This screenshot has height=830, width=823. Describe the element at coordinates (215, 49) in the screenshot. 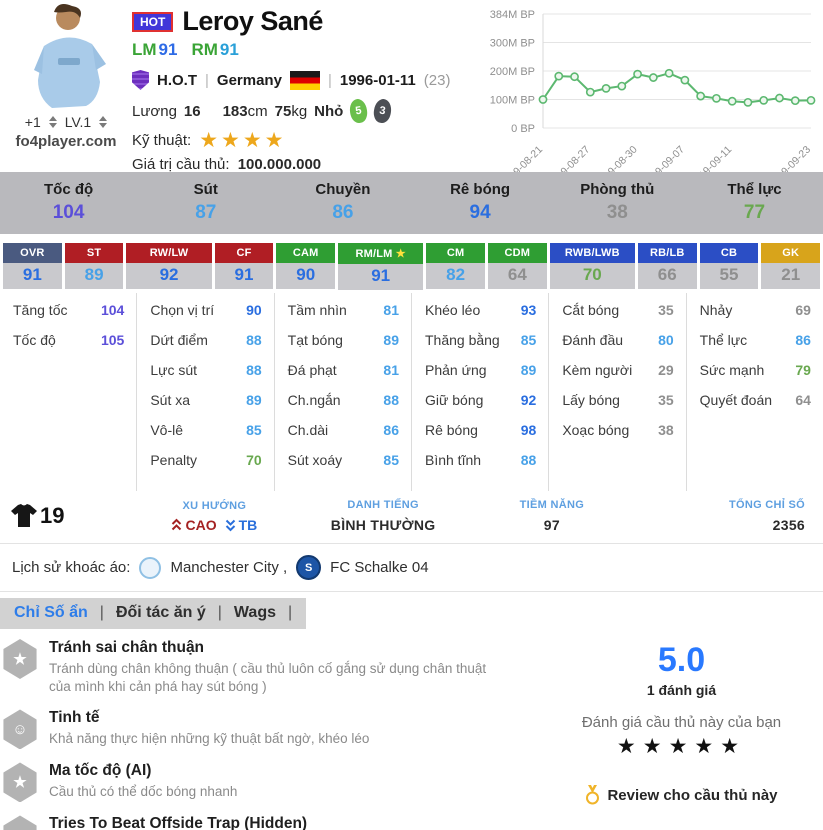

I see `position-chip-rm: RM 91` at that location.